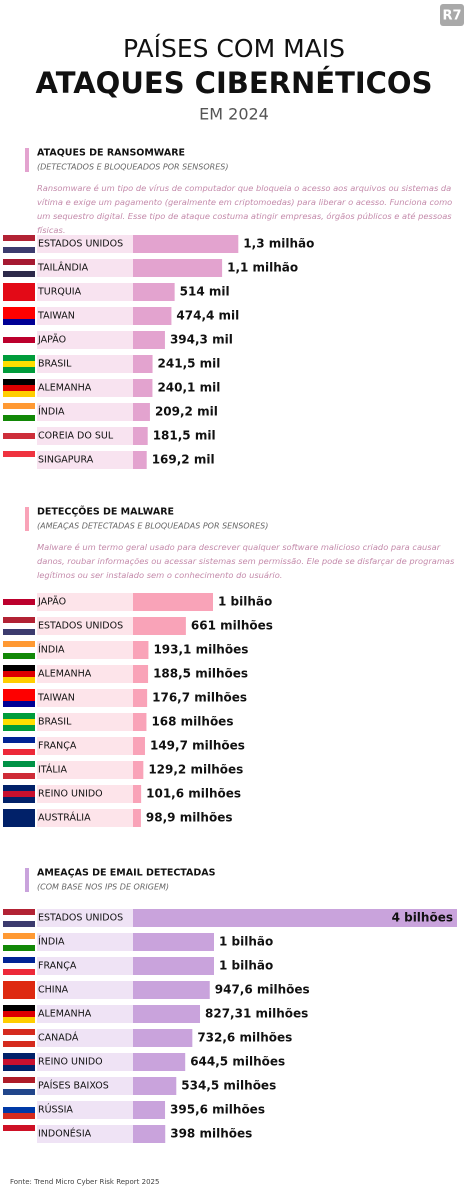  Describe the element at coordinates (246, 966) in the screenshot. I see `value-label: 1 bilhão` at that location.